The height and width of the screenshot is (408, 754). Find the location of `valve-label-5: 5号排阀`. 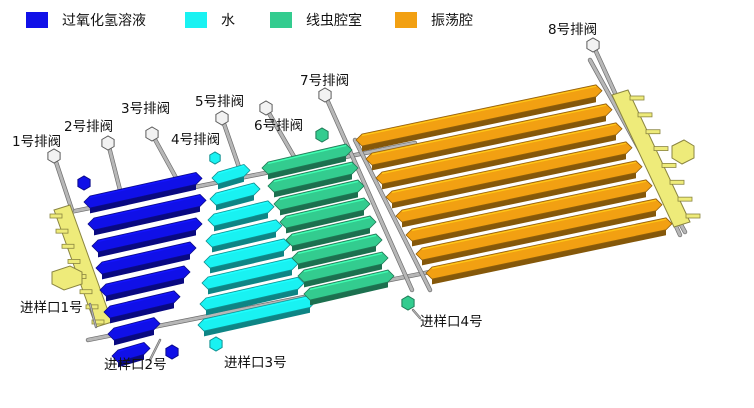

valve-label-5: 5号排阀 is located at coordinates (220, 102).